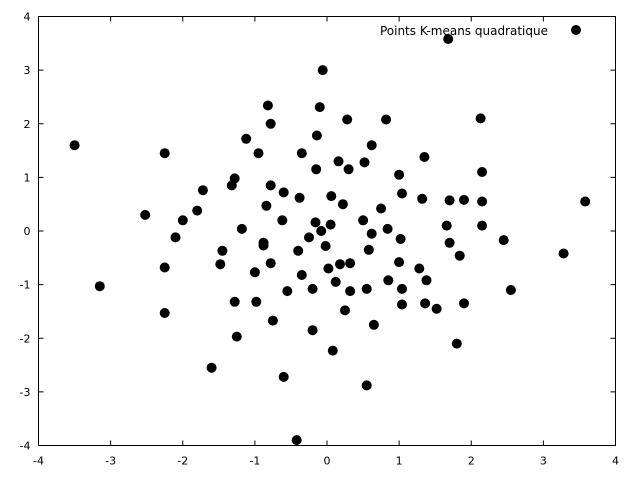  I want to click on y-tick-label: 4, so click(27, 17).